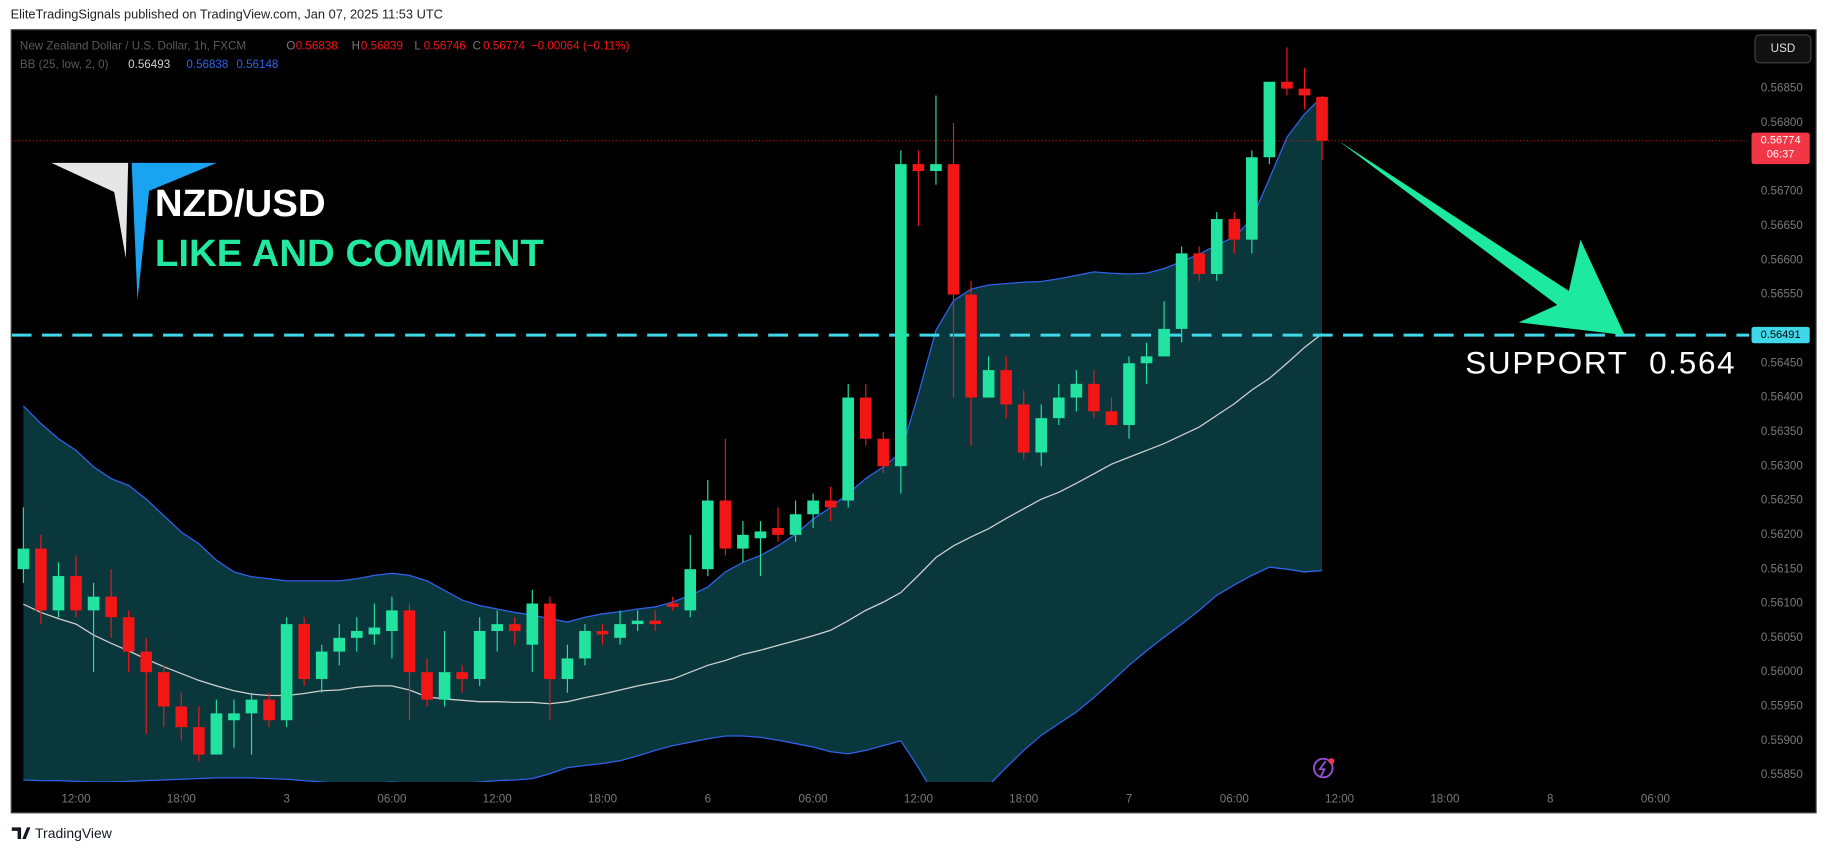 The width and height of the screenshot is (1825, 853). What do you see at coordinates (1781, 141) in the screenshot?
I see `last-price-value: 0.56774` at bounding box center [1781, 141].